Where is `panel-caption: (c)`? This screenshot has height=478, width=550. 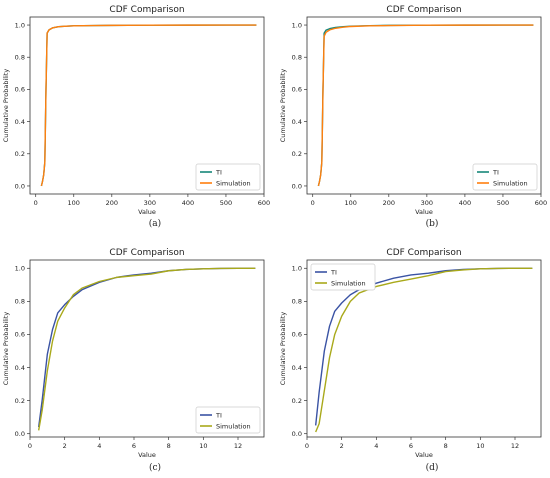 panel-caption: (c) is located at coordinates (155, 467).